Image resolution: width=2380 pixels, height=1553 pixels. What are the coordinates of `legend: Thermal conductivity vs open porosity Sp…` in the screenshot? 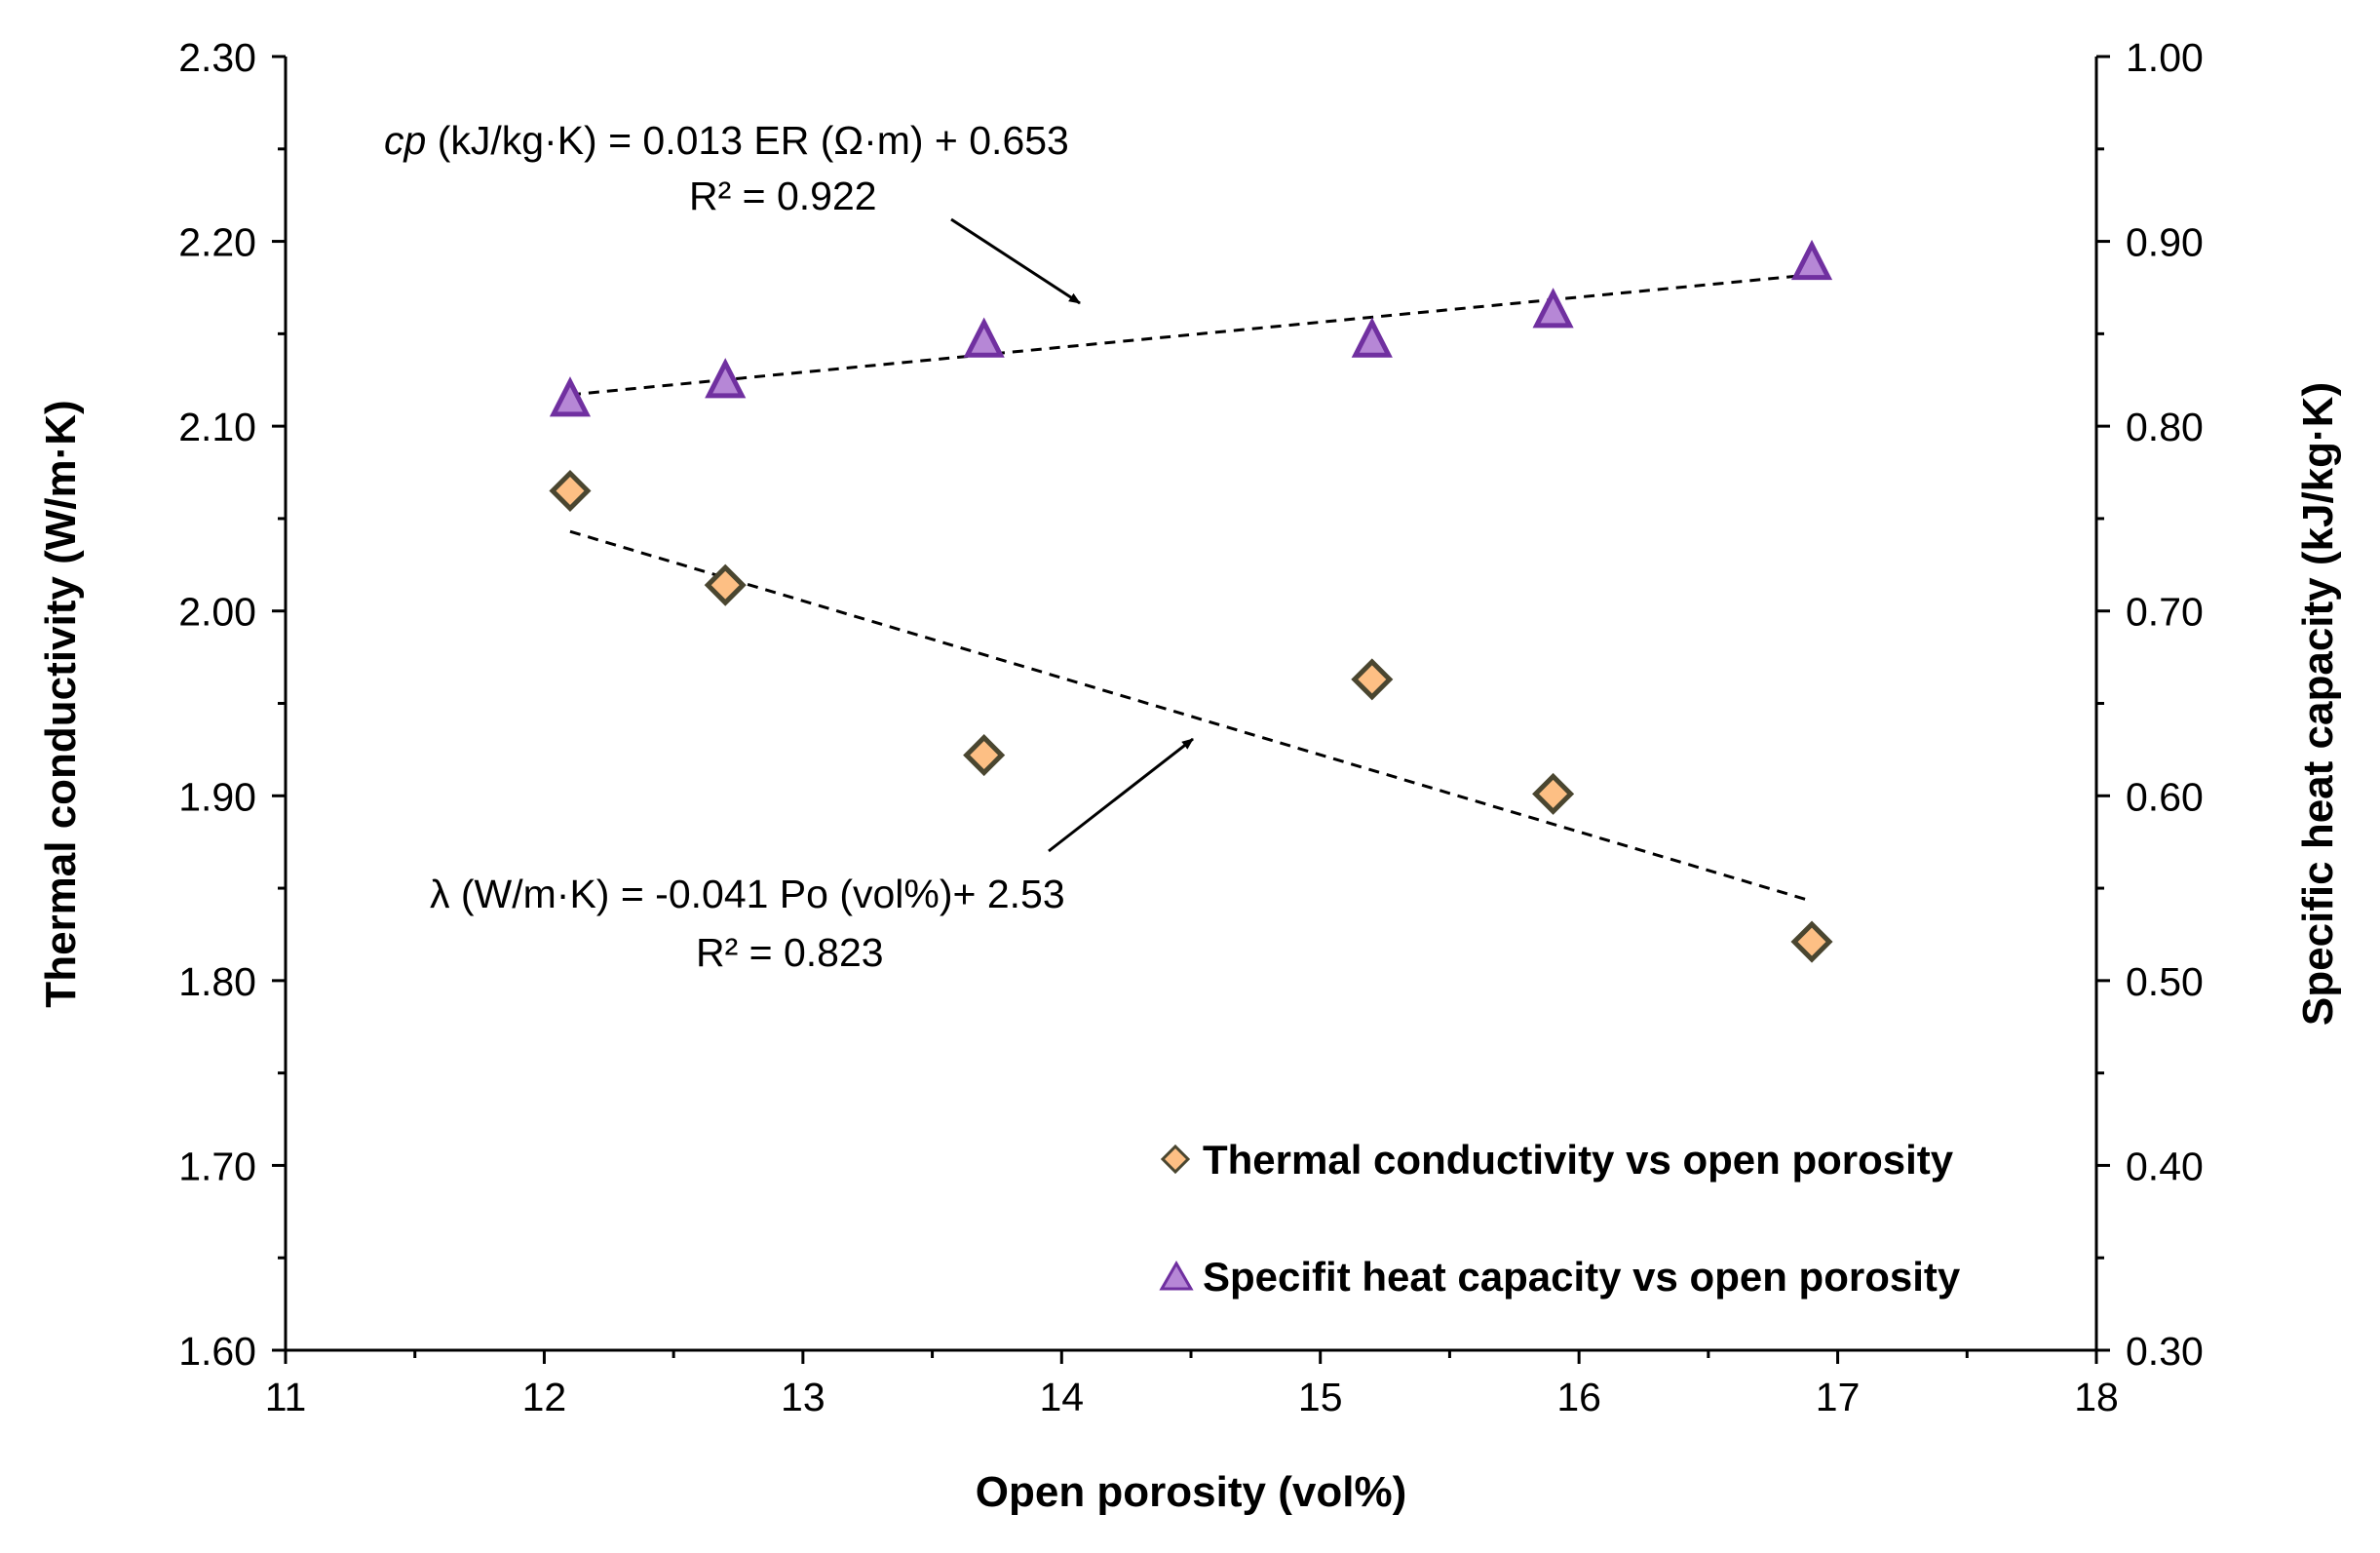 It's located at (1560, 1218).